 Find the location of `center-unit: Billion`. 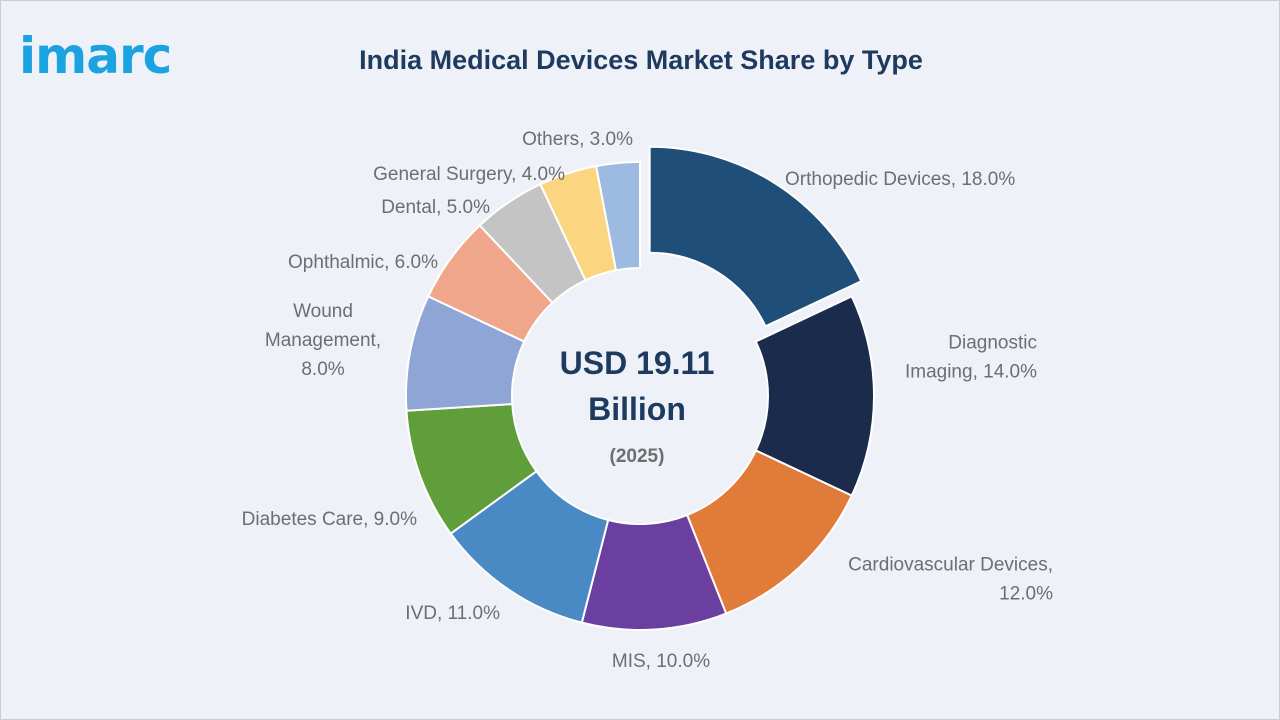

center-unit: Billion is located at coordinates (637, 409).